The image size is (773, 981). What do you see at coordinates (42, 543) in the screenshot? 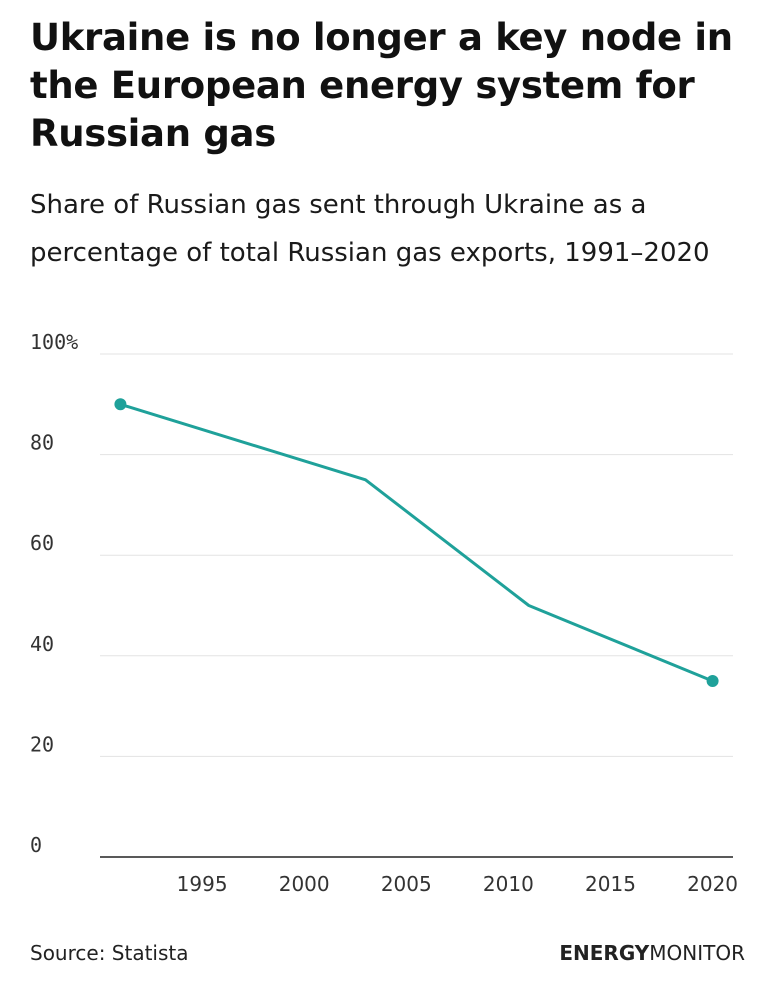
I see `y-tick-label: 60` at bounding box center [42, 543].